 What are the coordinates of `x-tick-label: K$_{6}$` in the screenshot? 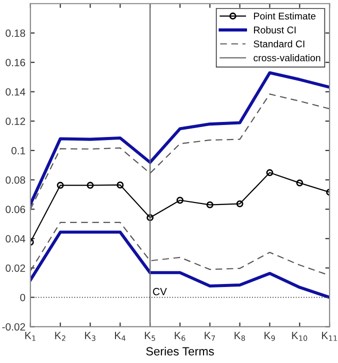 It's located at (180, 336).